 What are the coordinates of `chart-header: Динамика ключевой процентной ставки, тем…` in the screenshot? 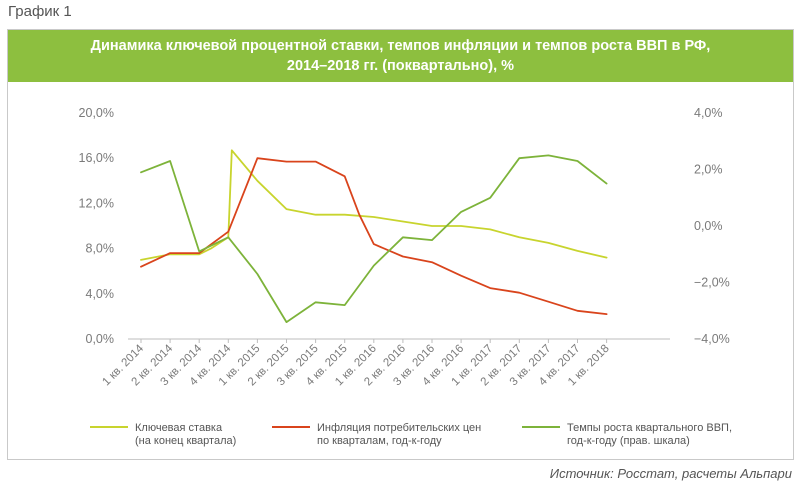 It's located at (400, 56).